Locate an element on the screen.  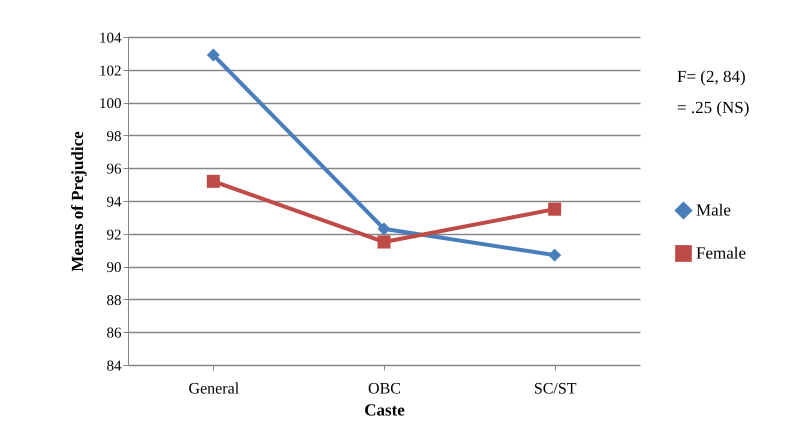
y-tick-label: 88 is located at coordinates (114, 300).